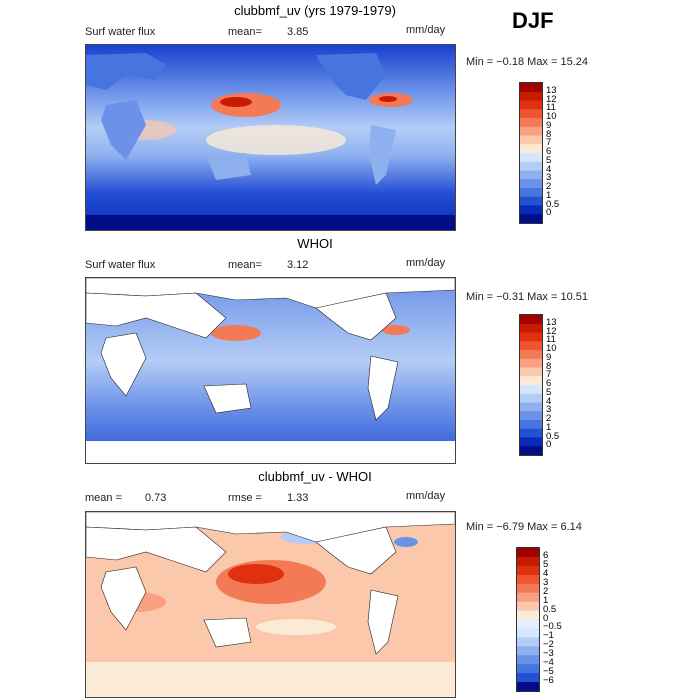 The width and height of the screenshot is (700, 700). I want to click on panel1-kuroshio-peak, so click(236, 102).